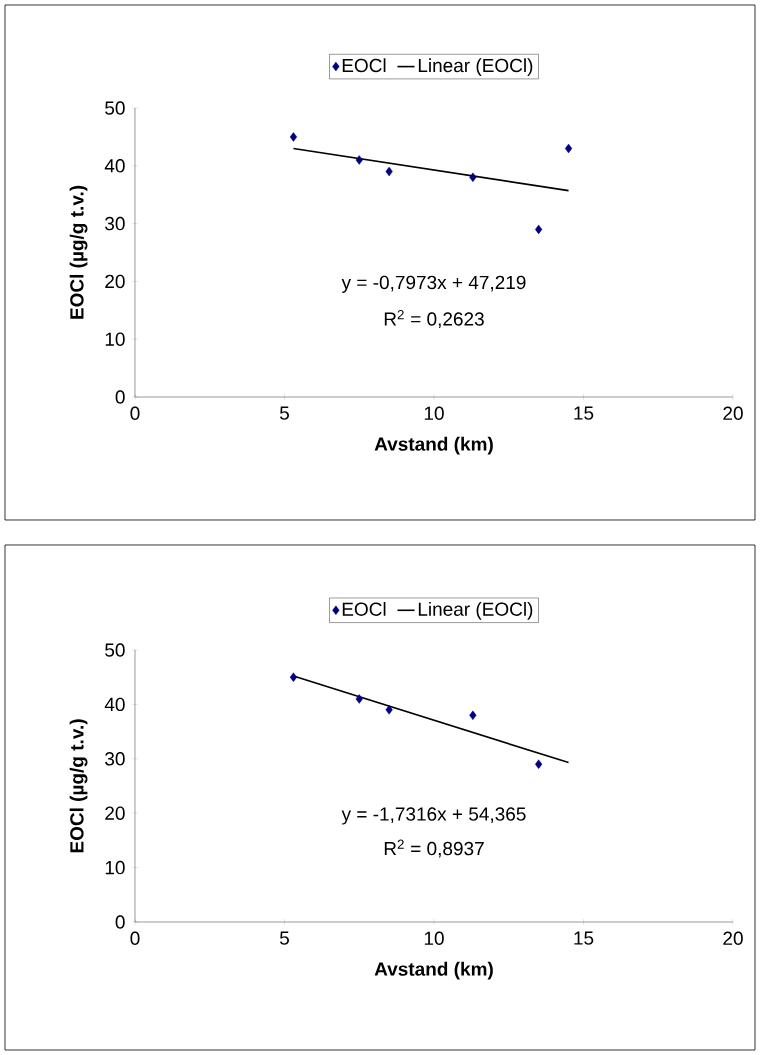  What do you see at coordinates (434, 318) in the screenshot?
I see `annotation: R$^{2}$ = 0,2623` at bounding box center [434, 318].